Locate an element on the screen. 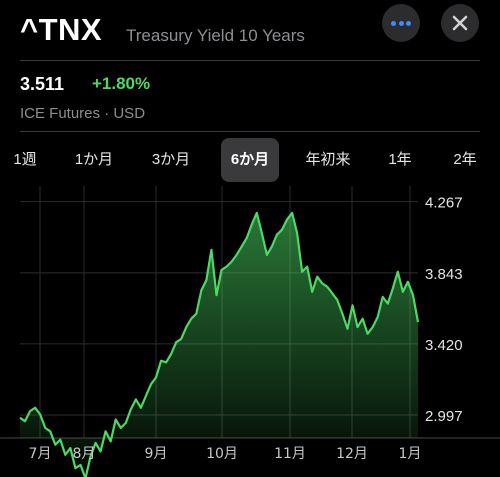  close-button is located at coordinates (460, 23).